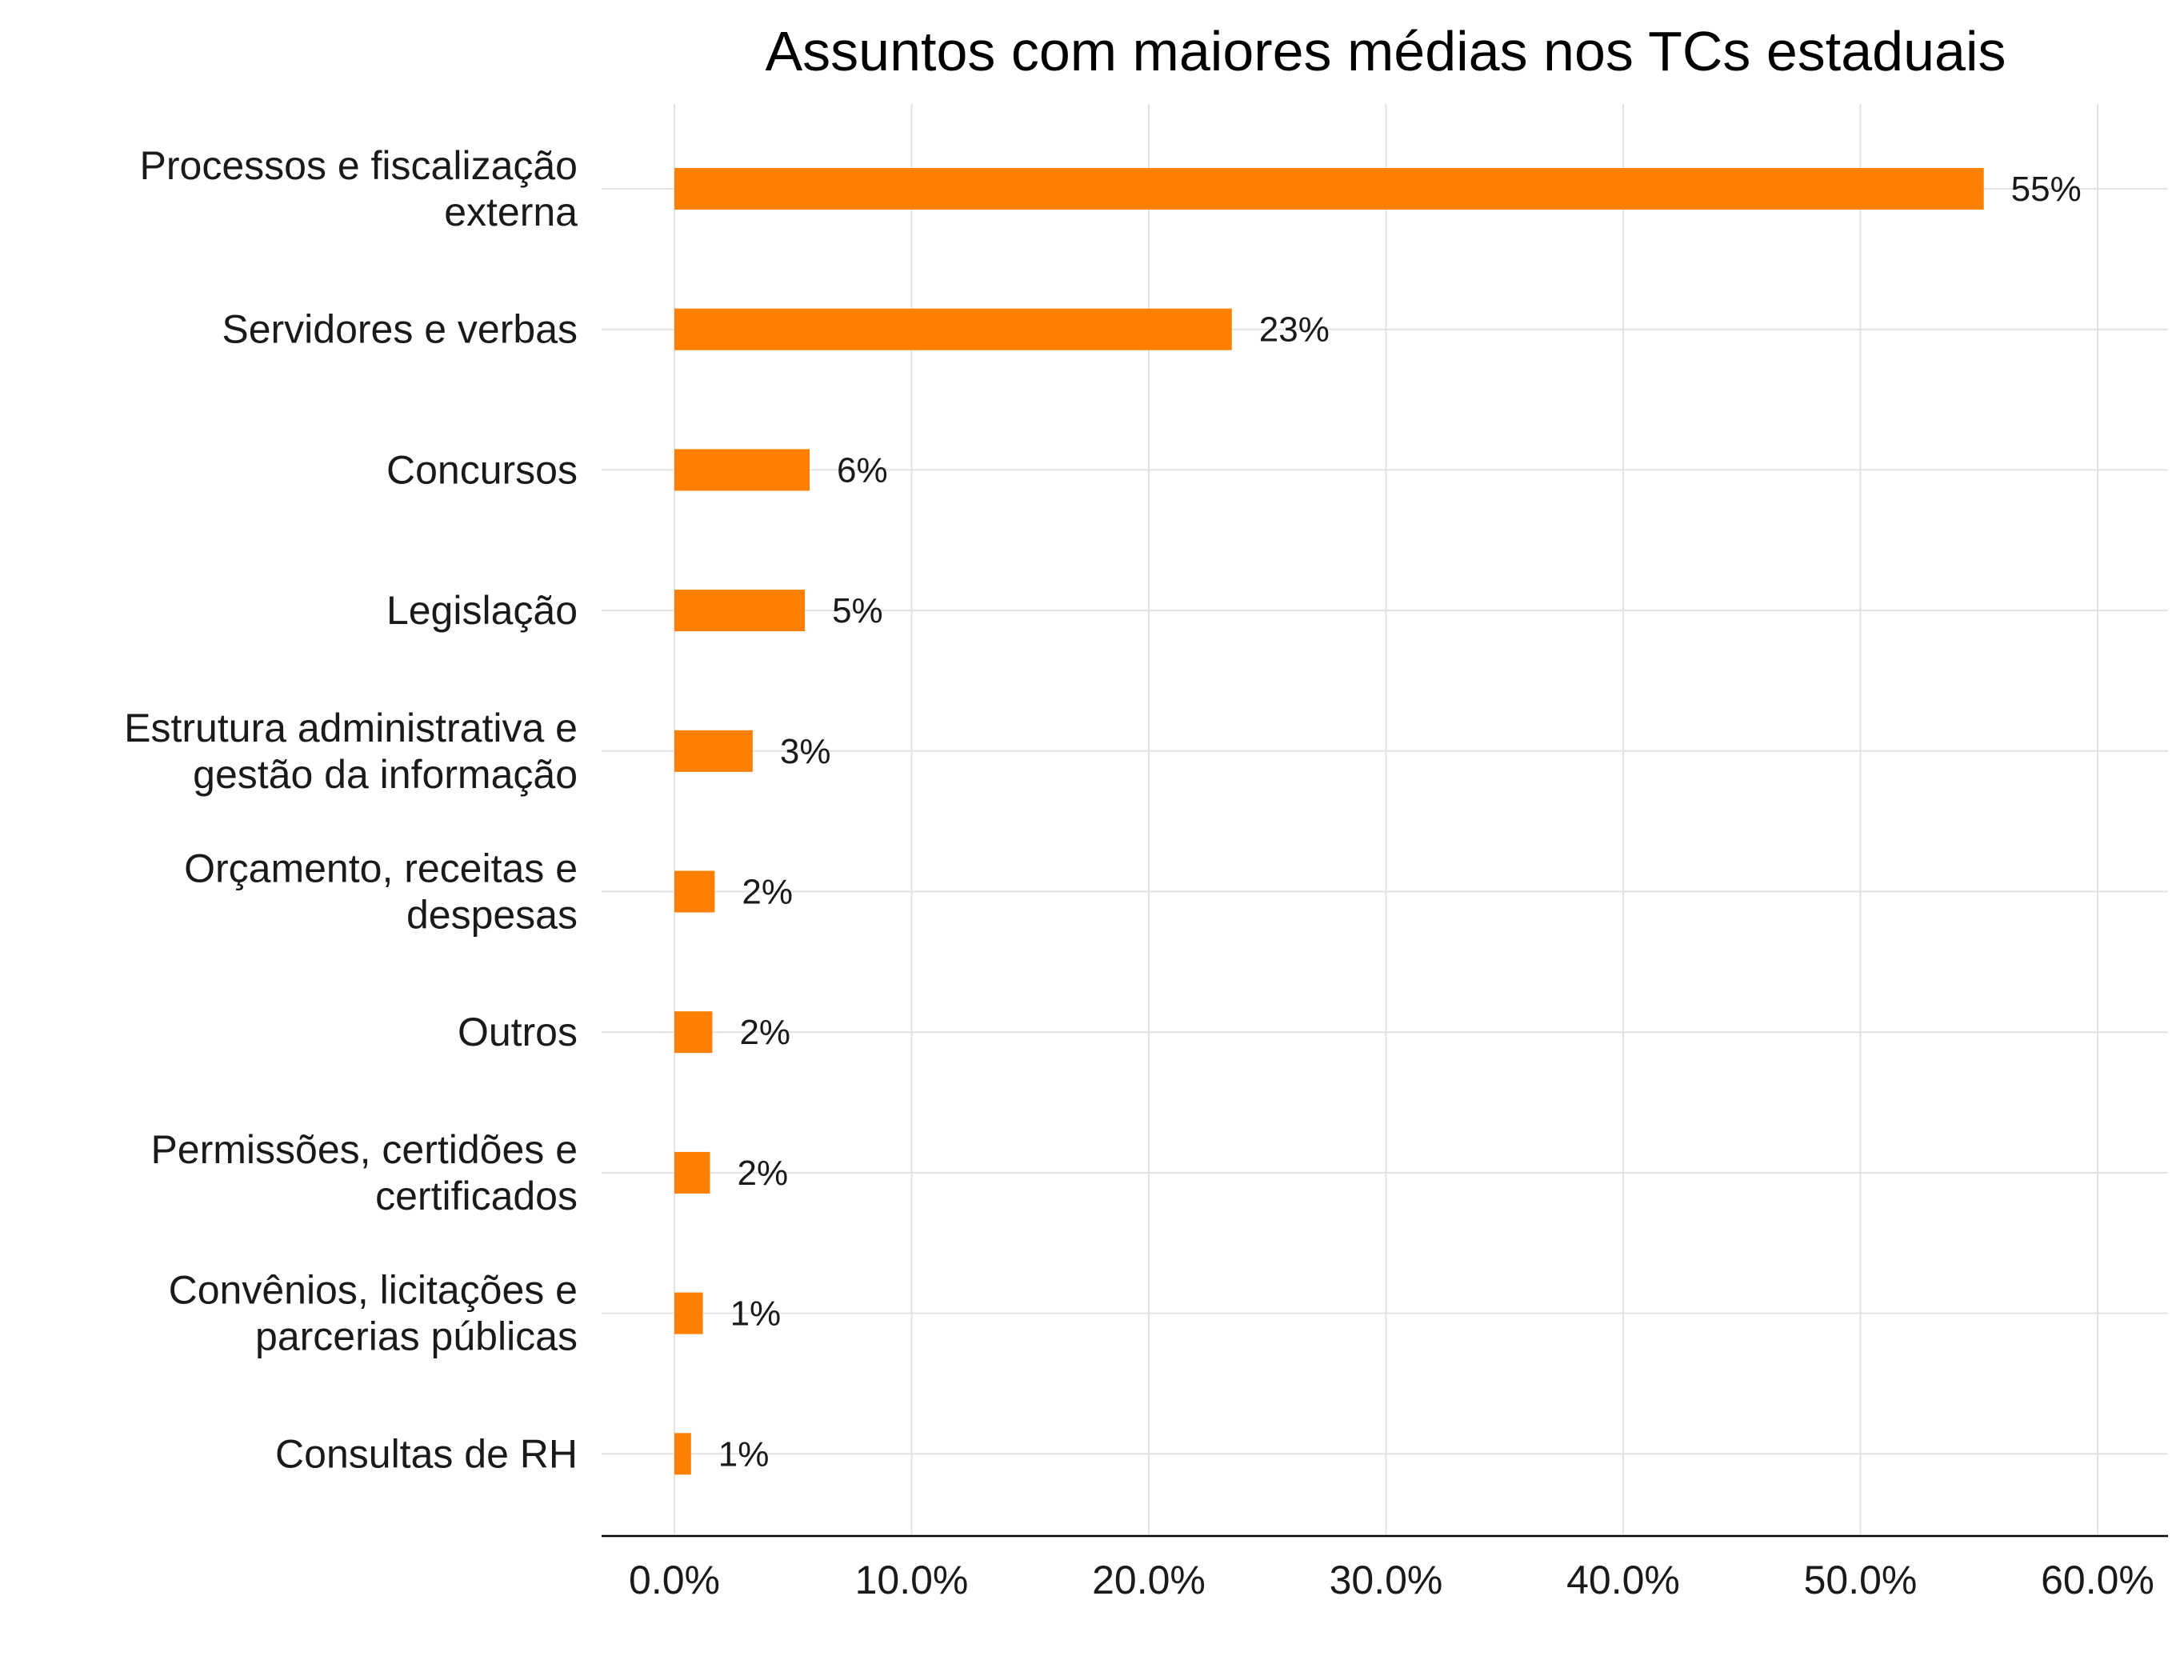 The image size is (2184, 1680). Describe the element at coordinates (805, 751) in the screenshot. I see `bar-value-label: 3%` at that location.